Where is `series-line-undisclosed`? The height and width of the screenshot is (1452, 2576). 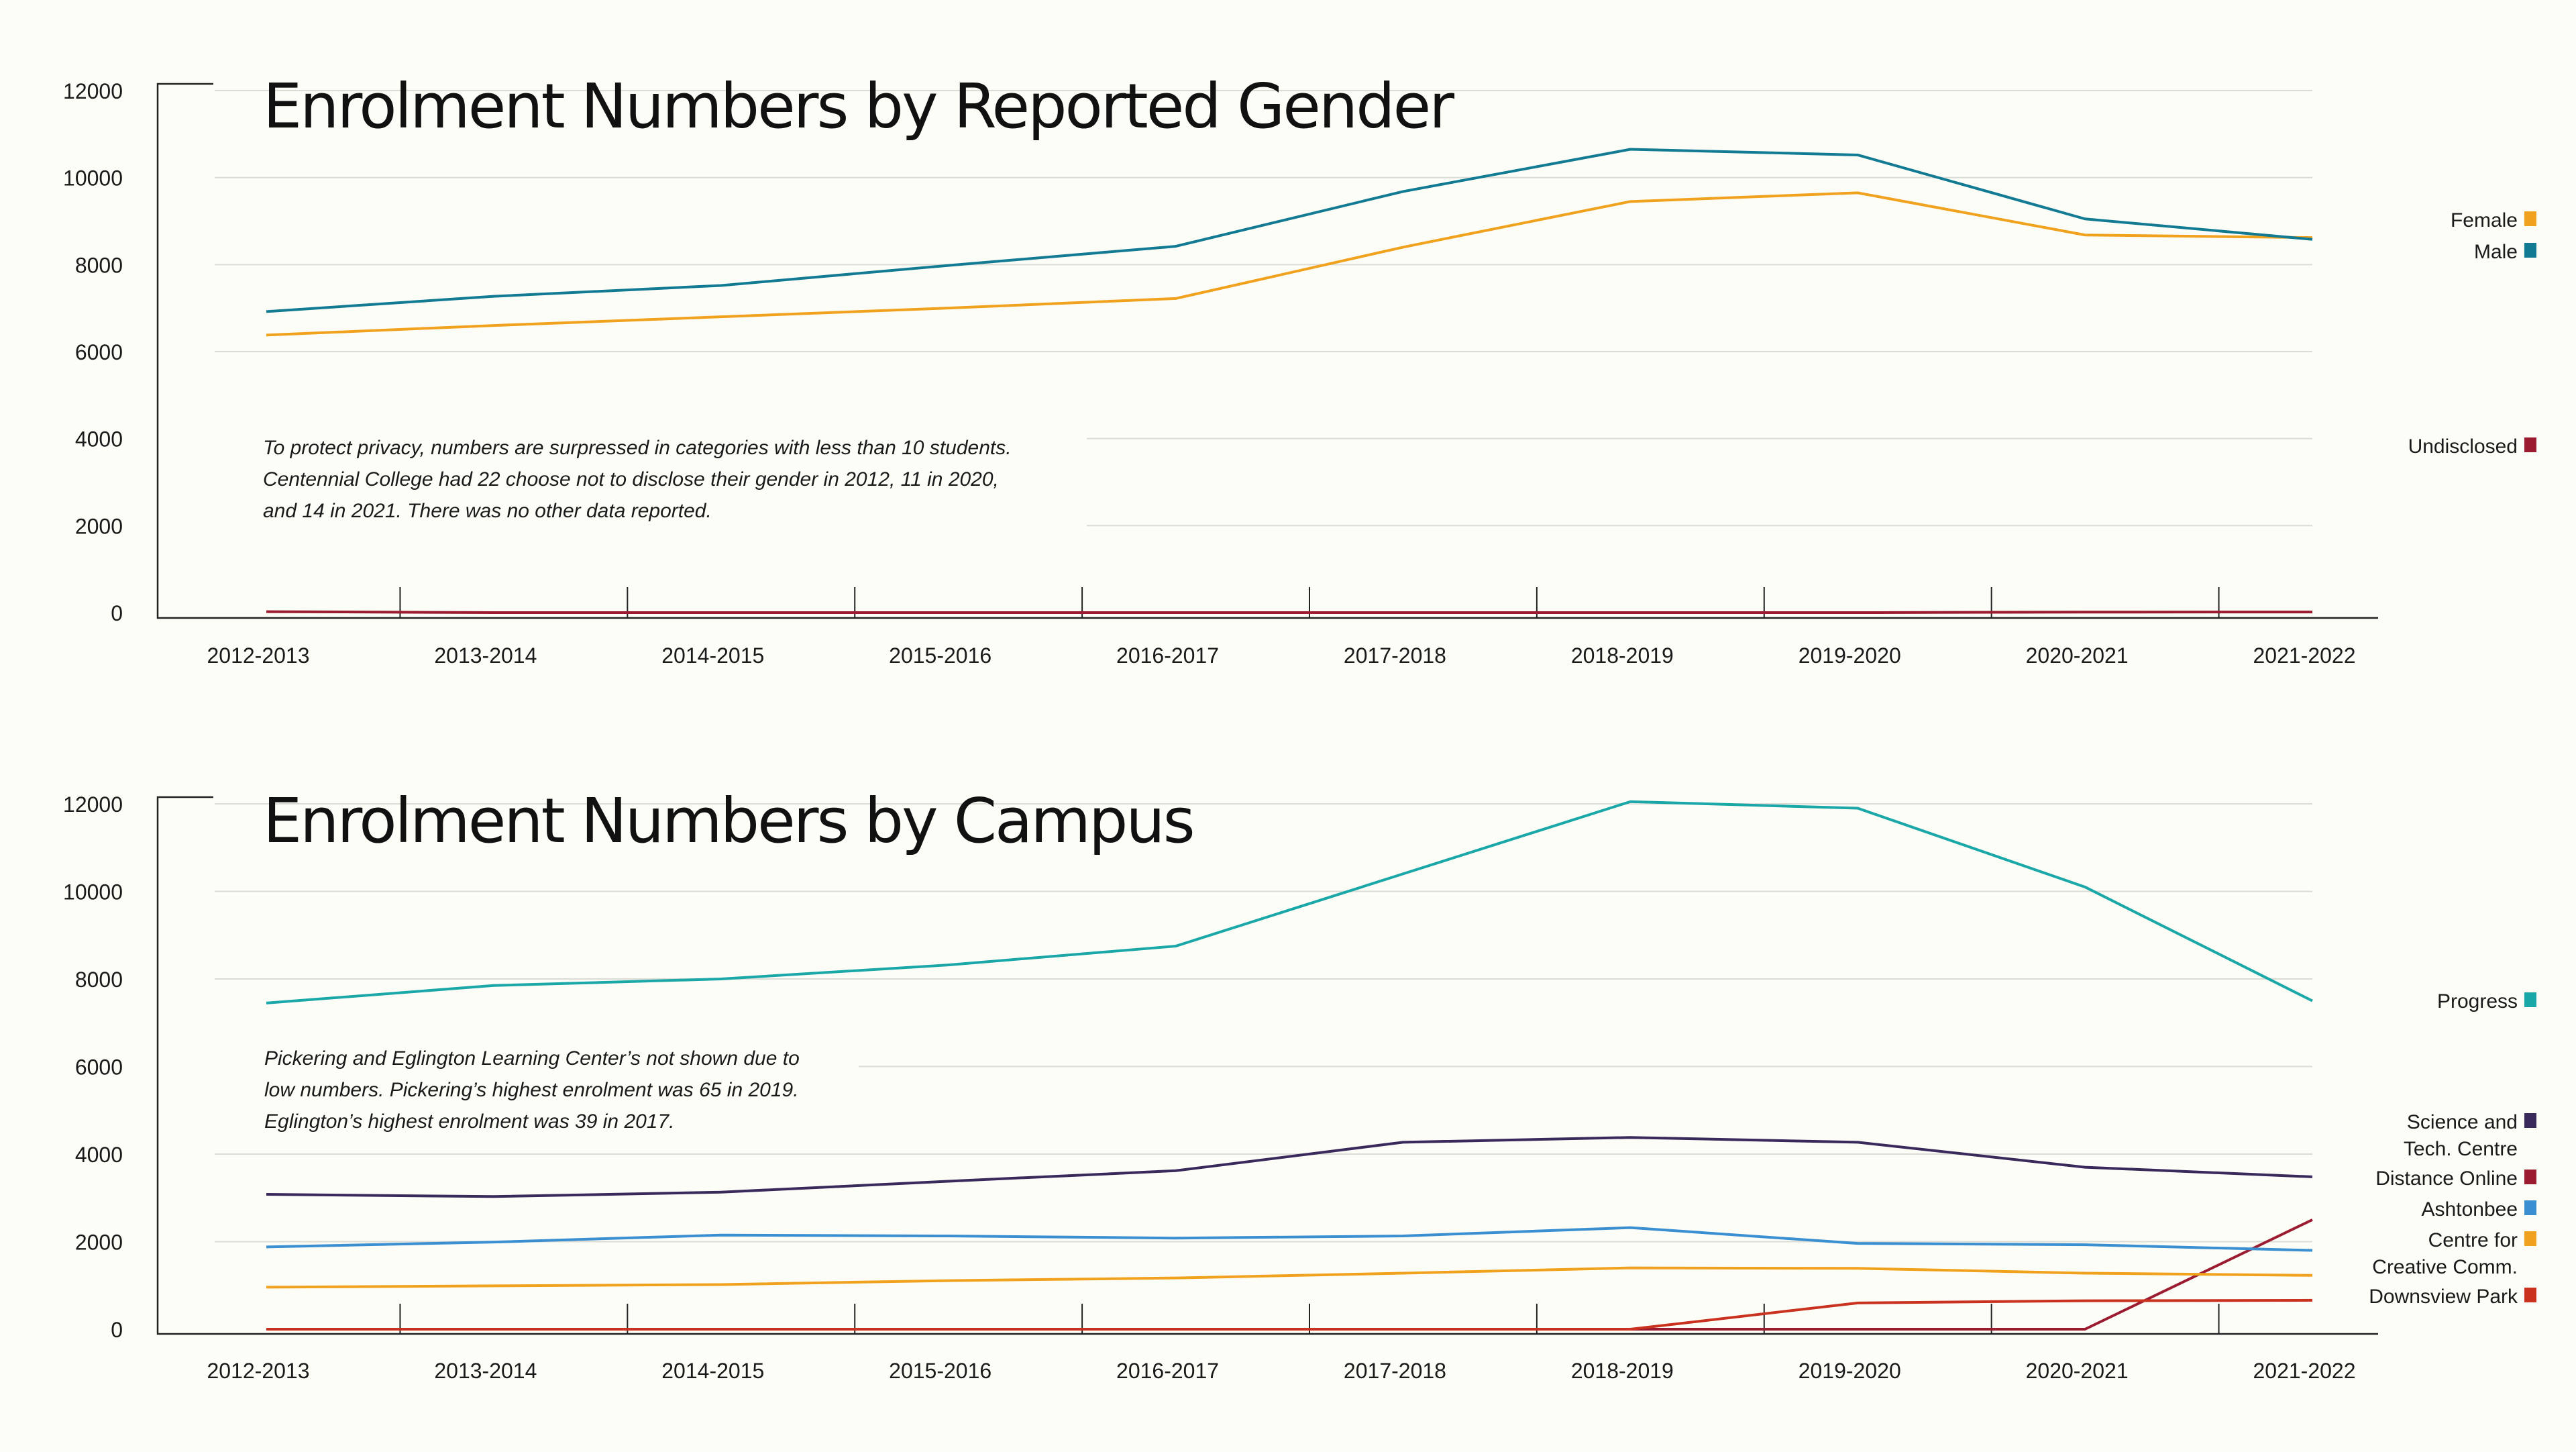 series-line-undisclosed is located at coordinates (1289, 612).